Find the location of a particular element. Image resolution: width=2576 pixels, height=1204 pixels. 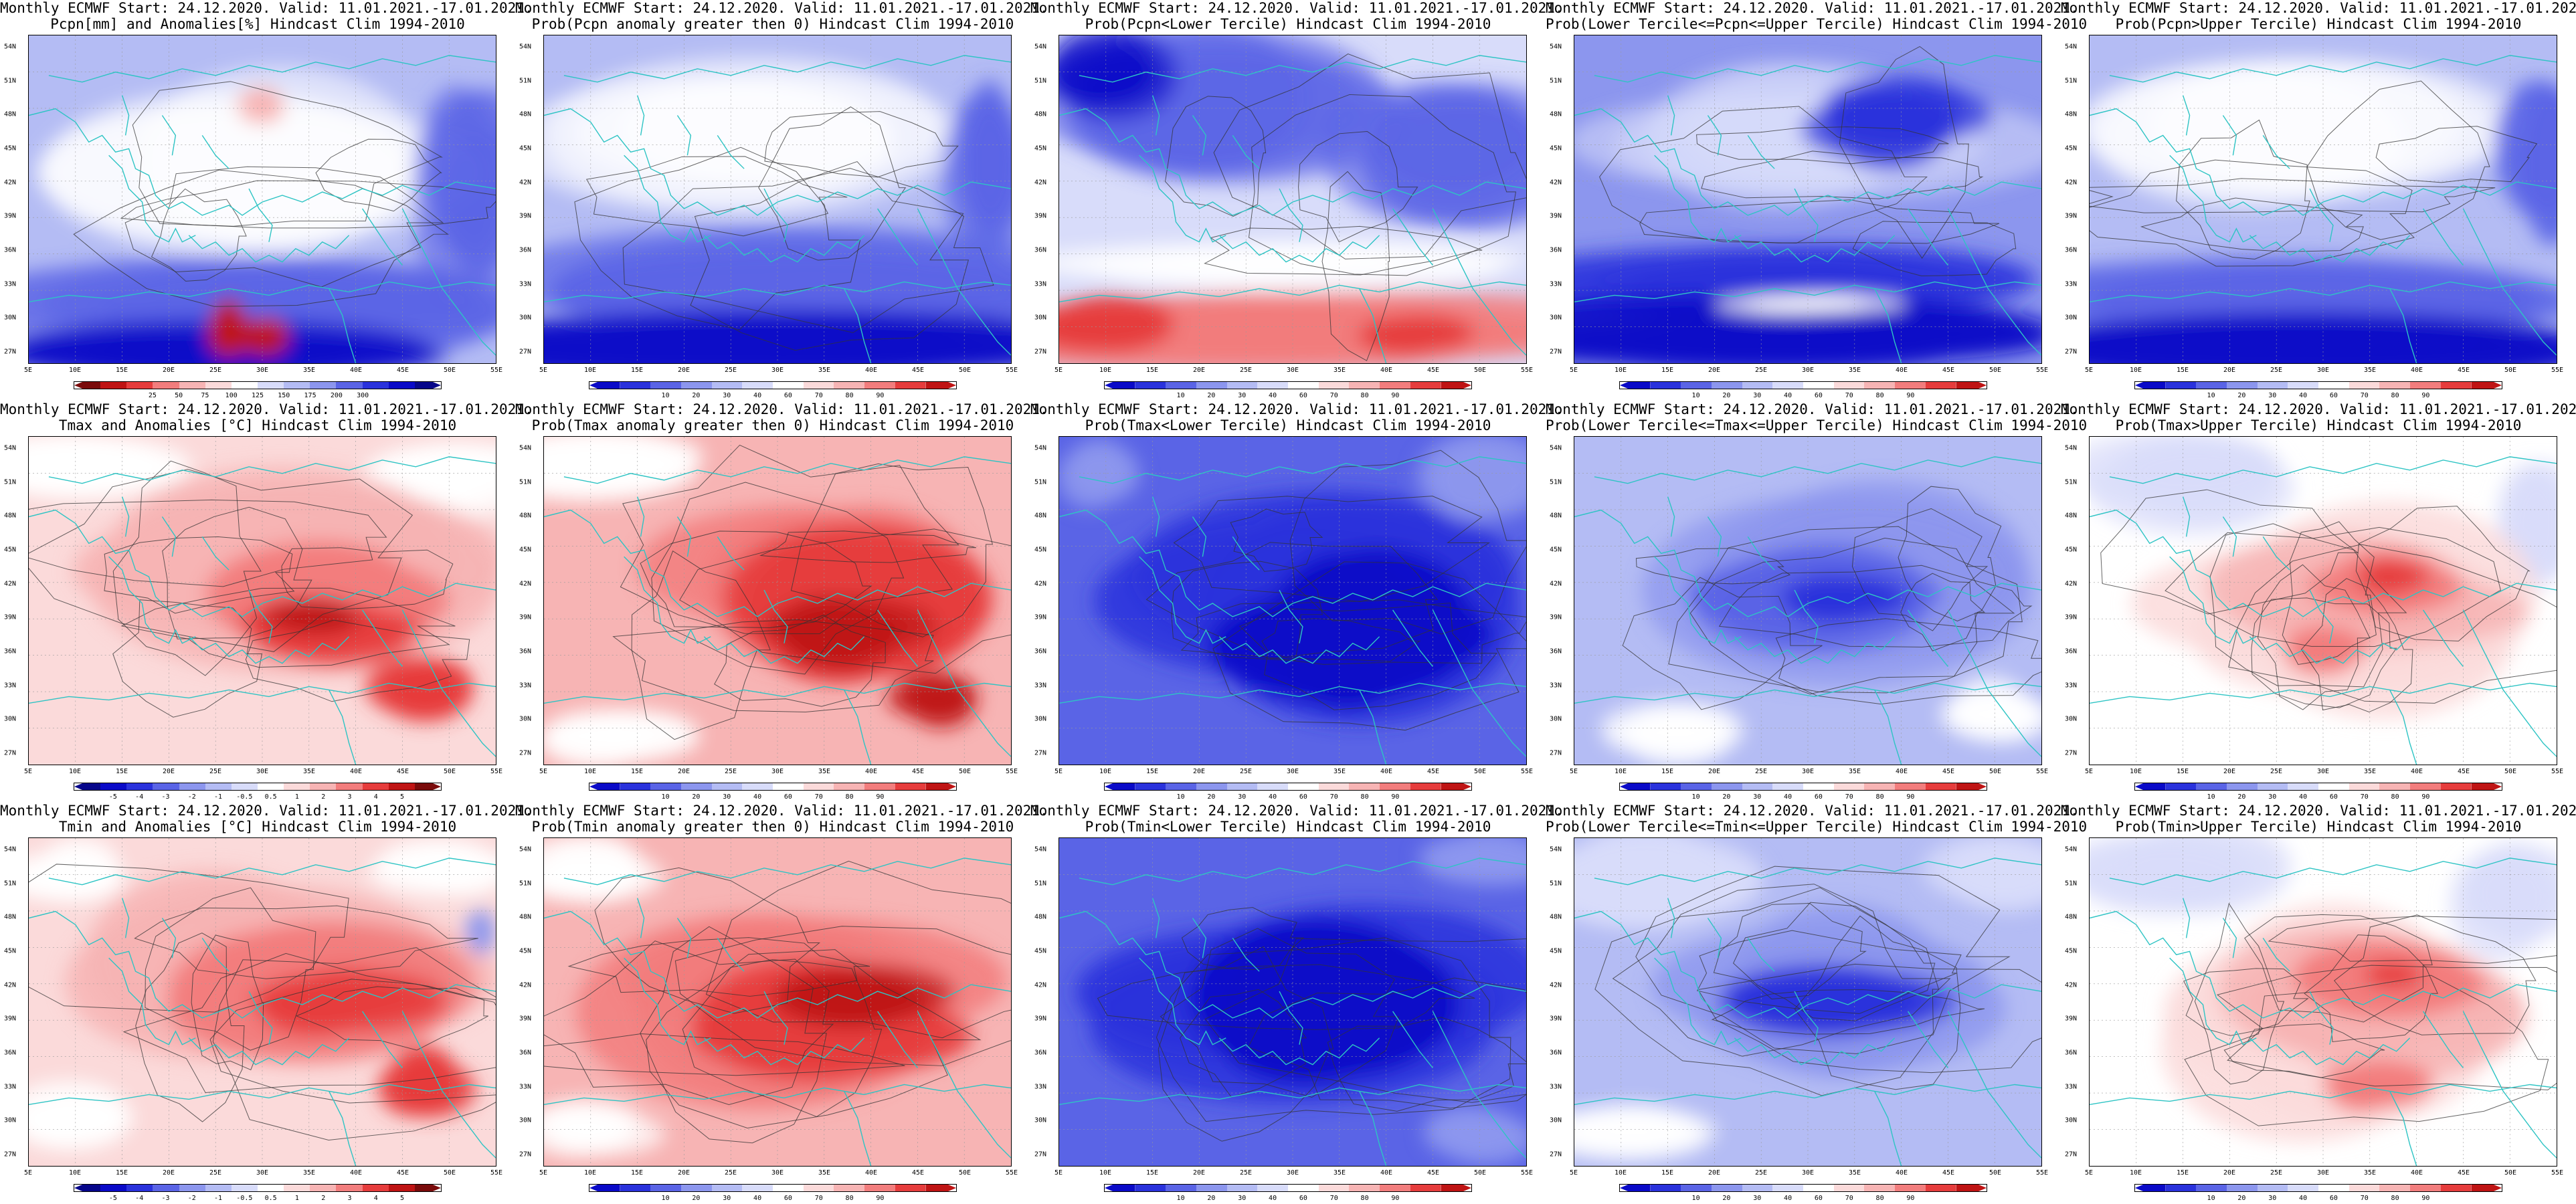

lon-tick-label: 35E is located at coordinates (2370, 370).